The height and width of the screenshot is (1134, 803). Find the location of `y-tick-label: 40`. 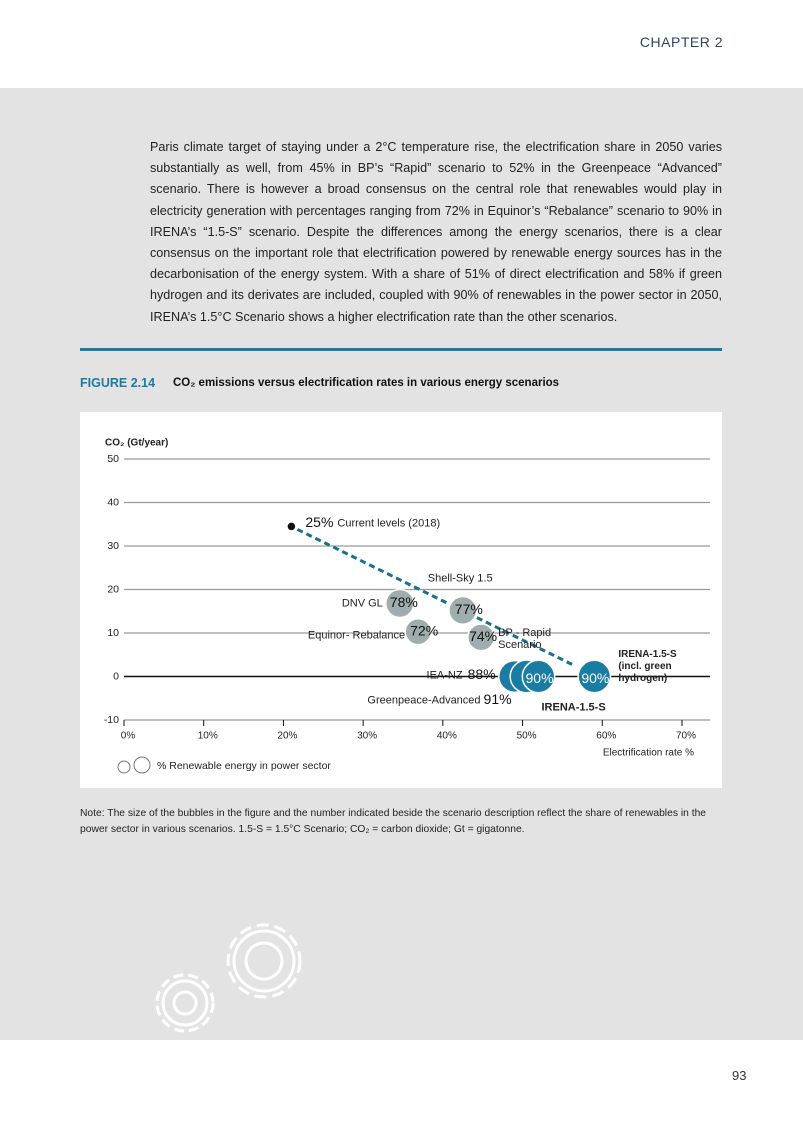

y-tick-label: 40 is located at coordinates (113, 502).